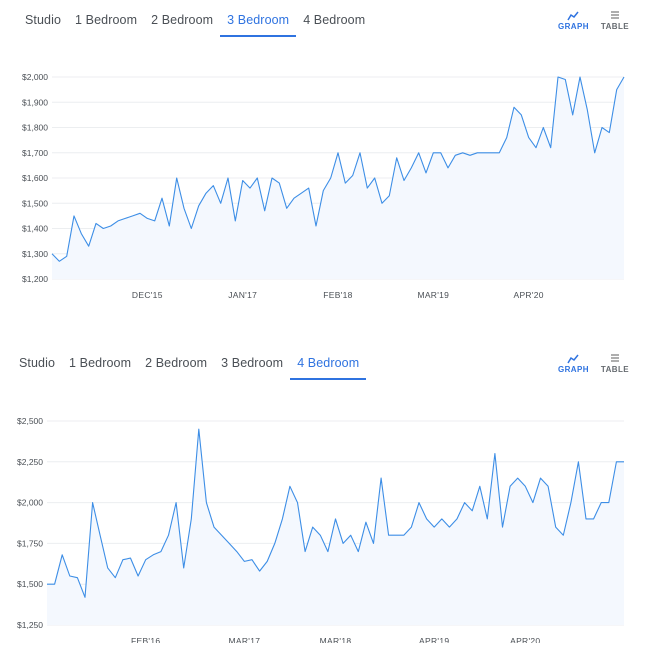  What do you see at coordinates (35, 279) in the screenshot?
I see `y-tick-label: $1,200` at bounding box center [35, 279].